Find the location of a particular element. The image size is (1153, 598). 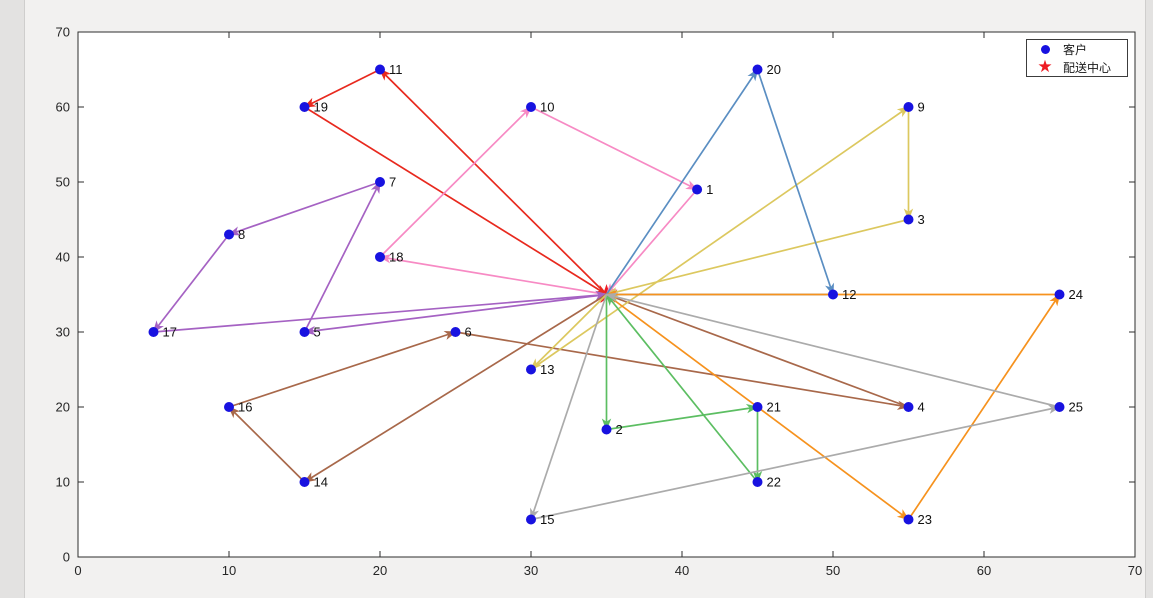

x-tick-label: 0 is located at coordinates (77, 570).